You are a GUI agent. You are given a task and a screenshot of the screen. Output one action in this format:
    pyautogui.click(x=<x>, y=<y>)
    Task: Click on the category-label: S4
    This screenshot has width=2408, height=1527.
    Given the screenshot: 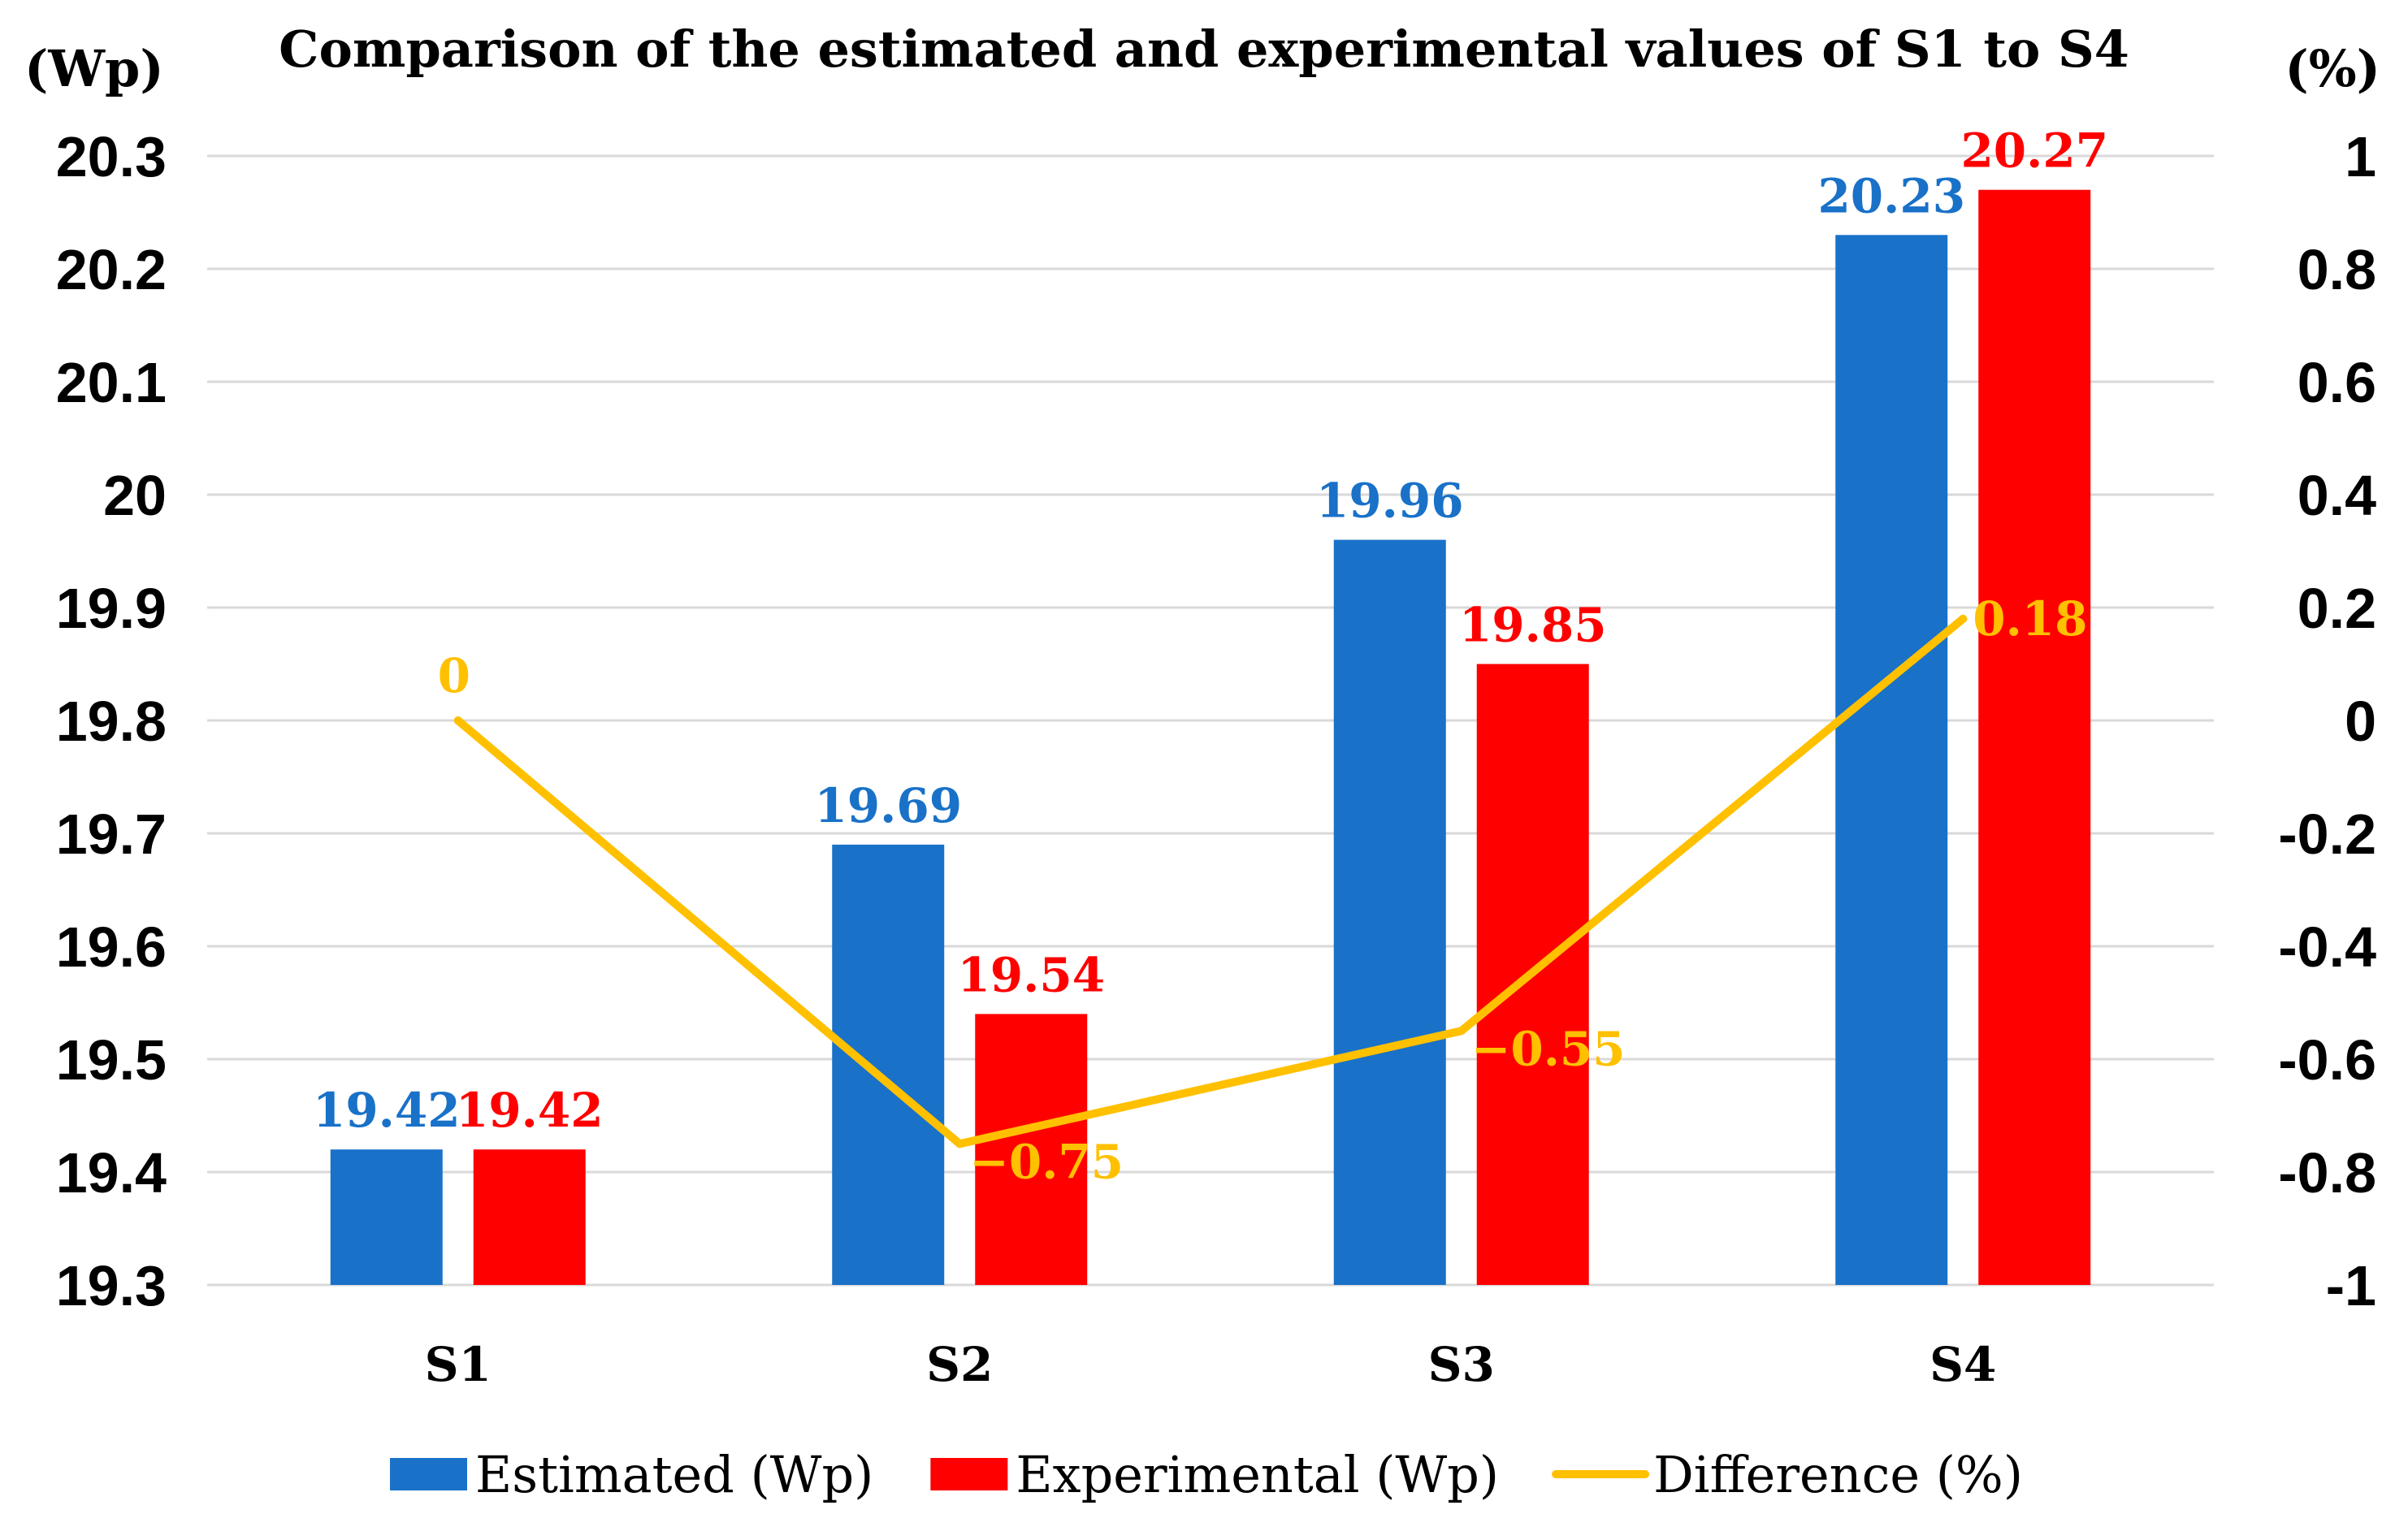 What is the action you would take?
    pyautogui.click(x=1962, y=1364)
    